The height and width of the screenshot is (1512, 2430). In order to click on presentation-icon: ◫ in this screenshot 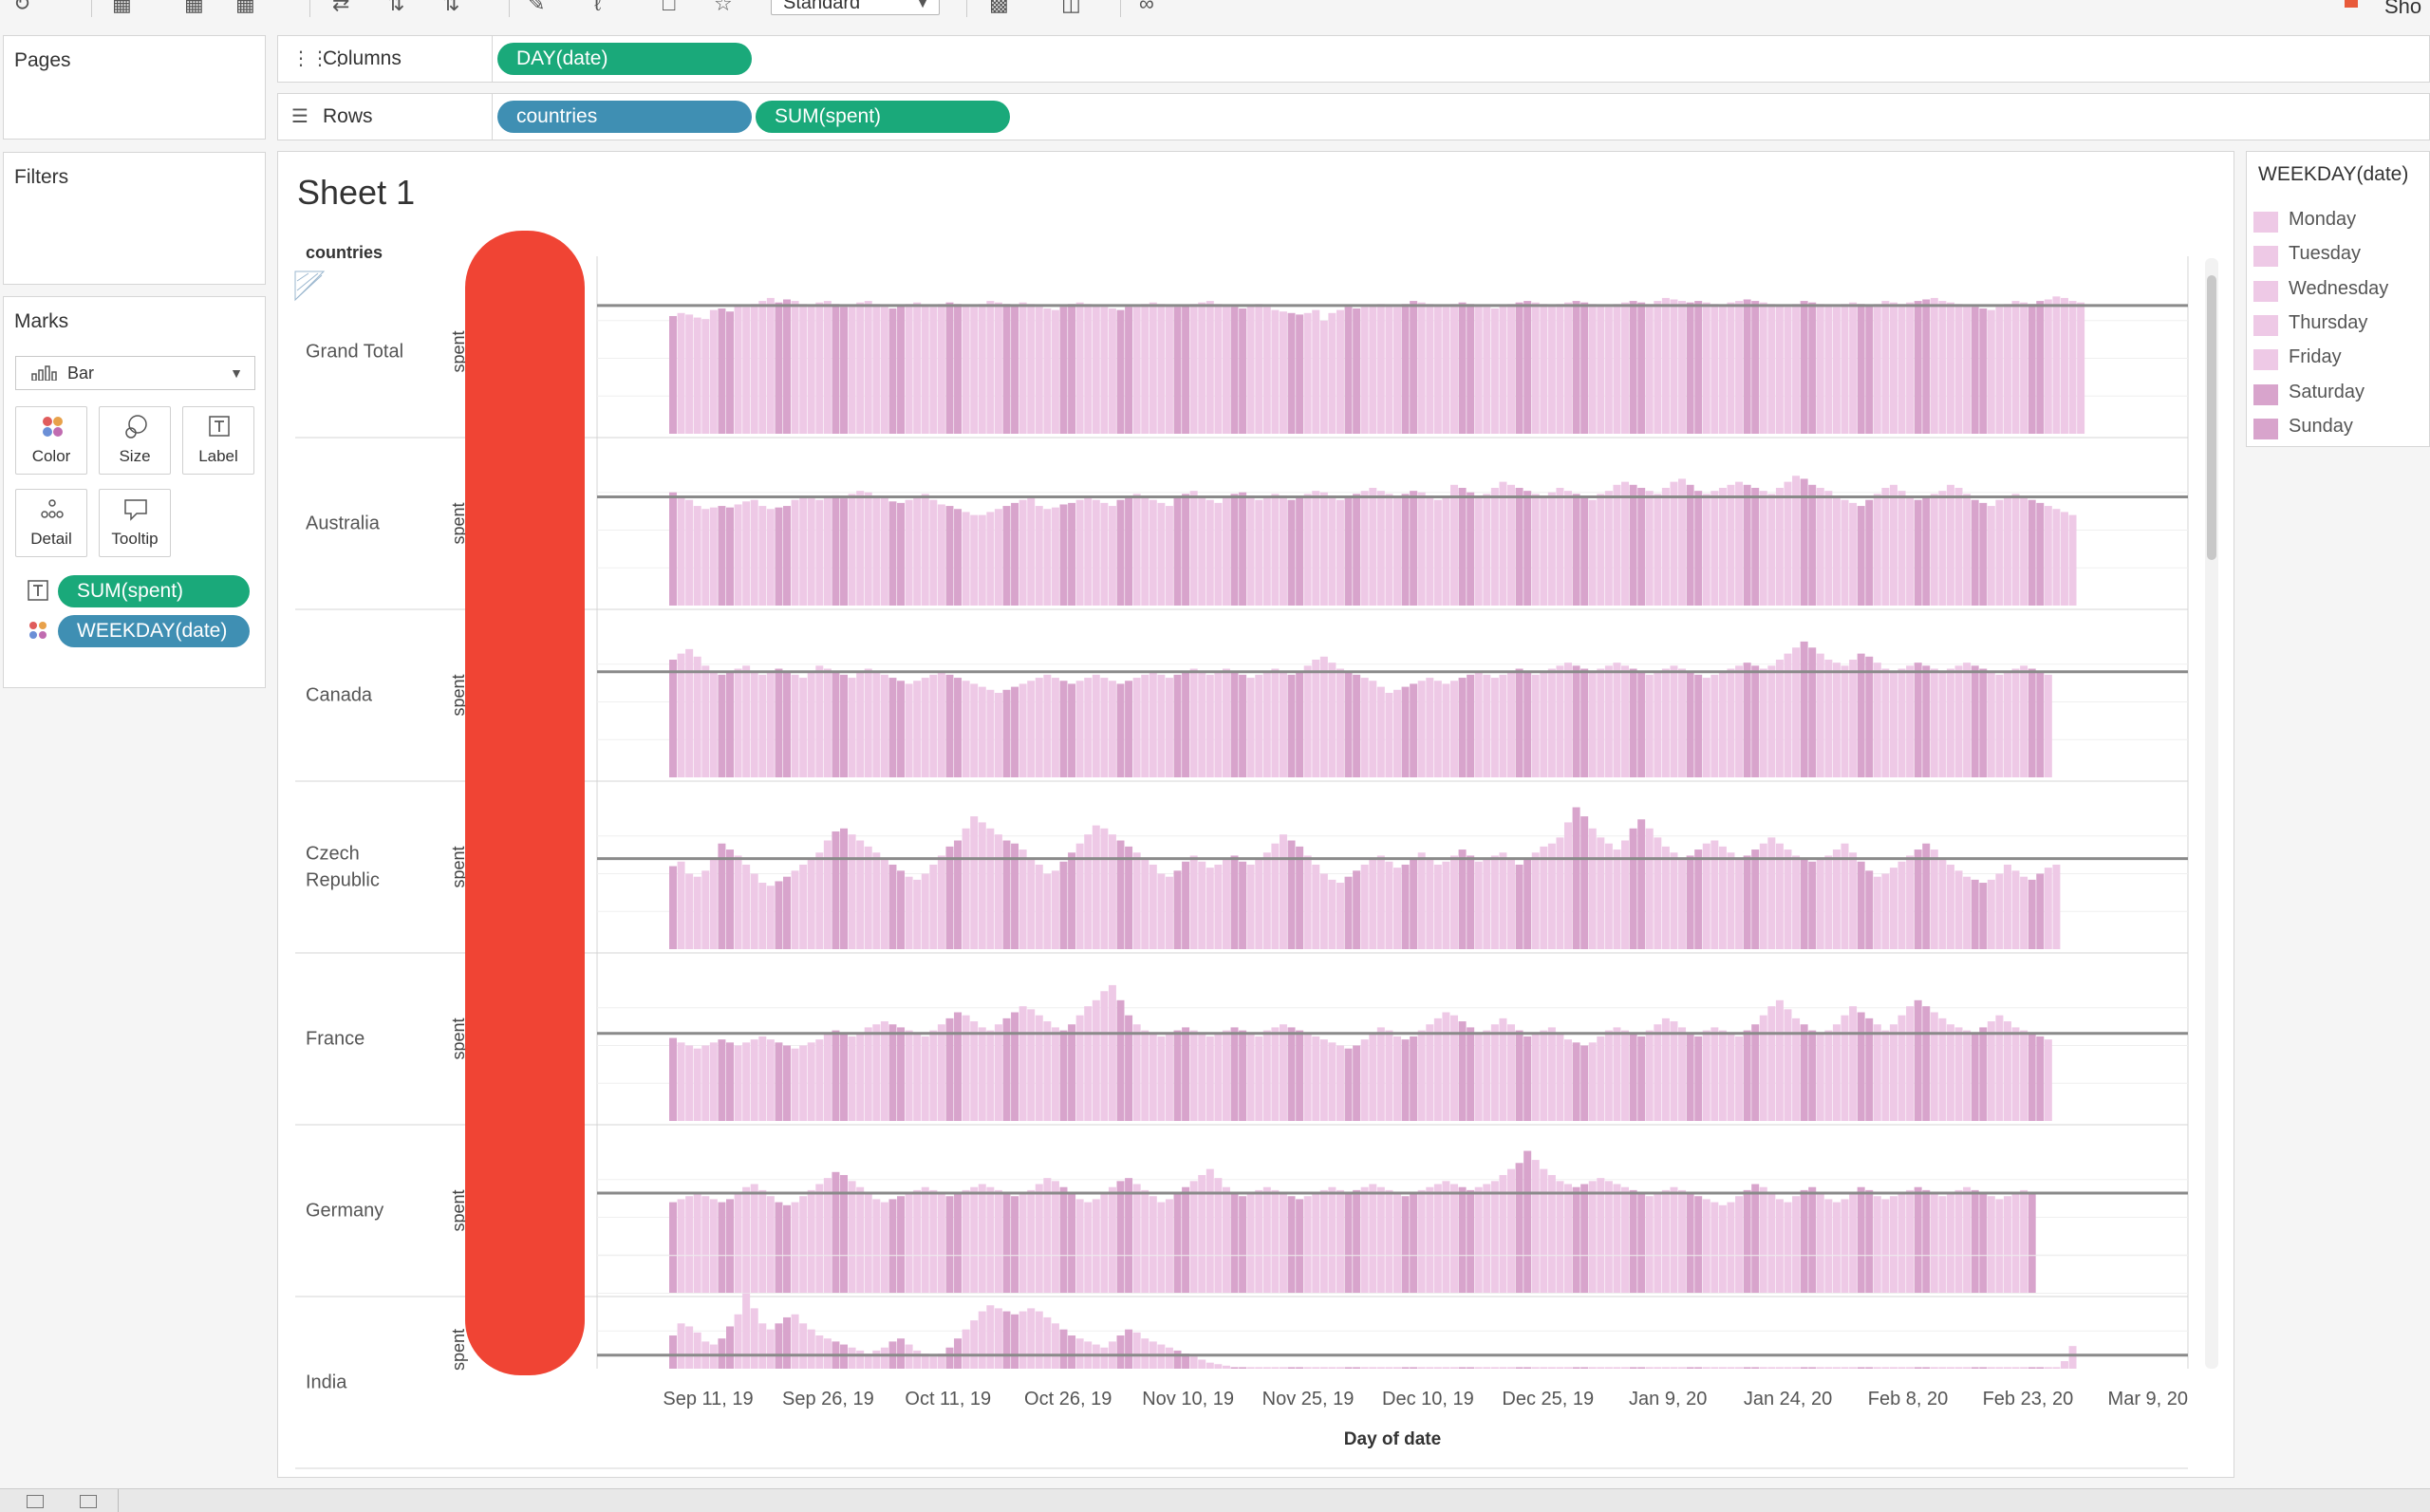, I will do `click(1071, 7)`.